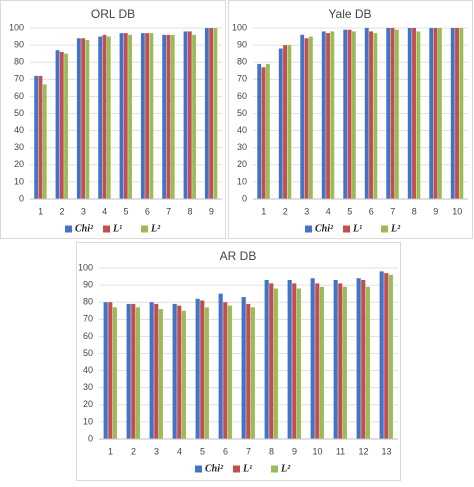 Image resolution: width=474 pixels, height=487 pixels. What do you see at coordinates (317, 451) in the screenshot?
I see `x-tick-label: 10` at bounding box center [317, 451].